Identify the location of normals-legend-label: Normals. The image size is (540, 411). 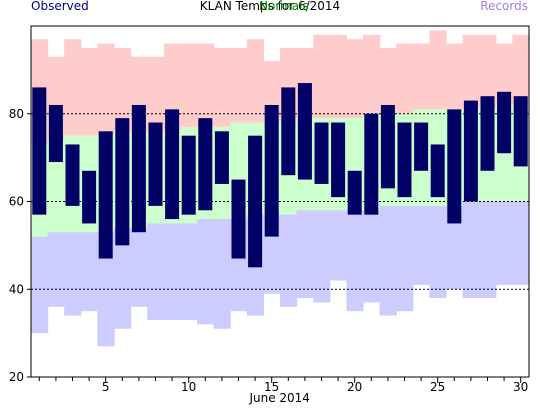
(284, 6).